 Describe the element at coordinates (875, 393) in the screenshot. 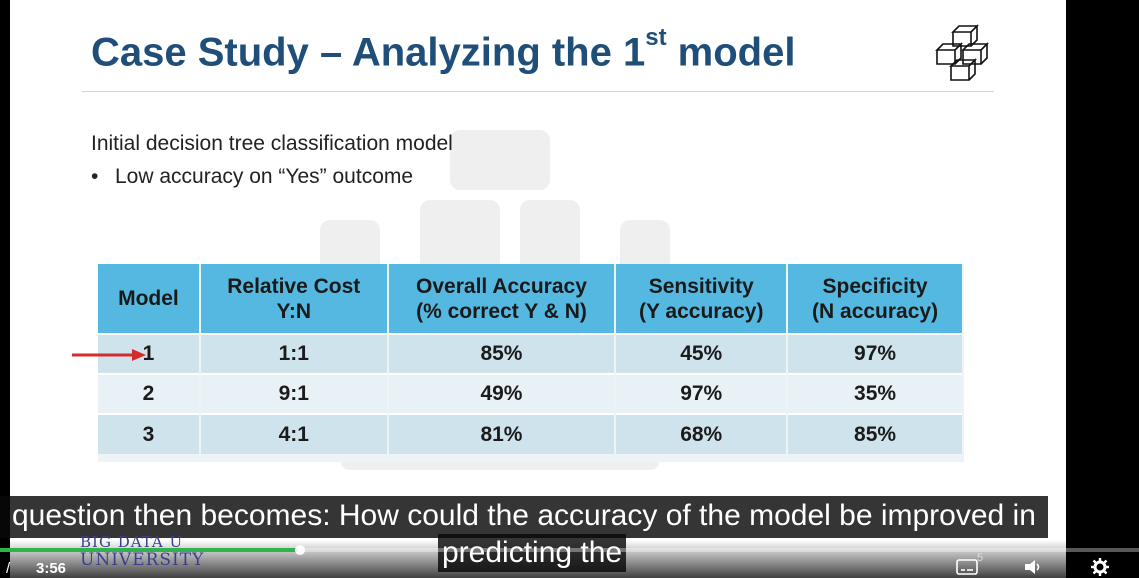

I see `table-cell: 35%` at that location.